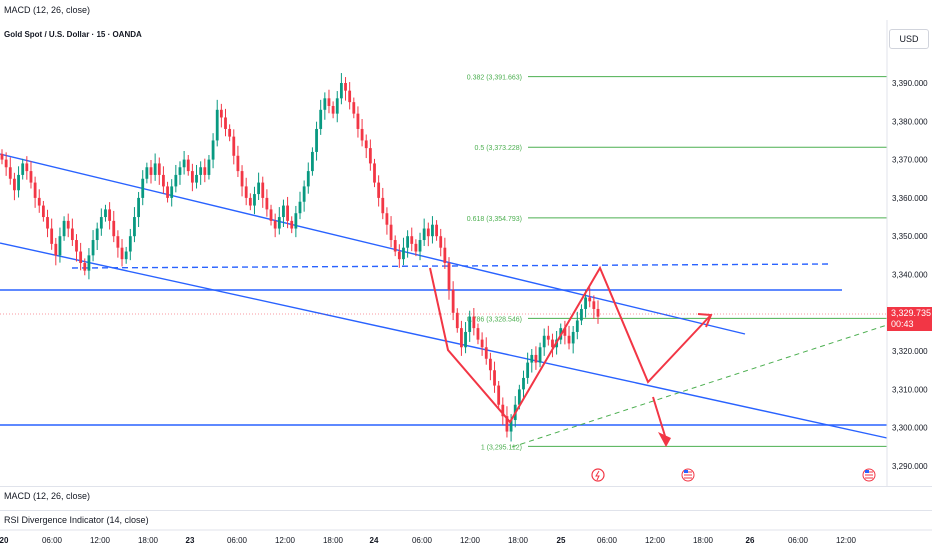 The height and width of the screenshot is (550, 932). I want to click on macd-pane-divider, so click(466, 486).